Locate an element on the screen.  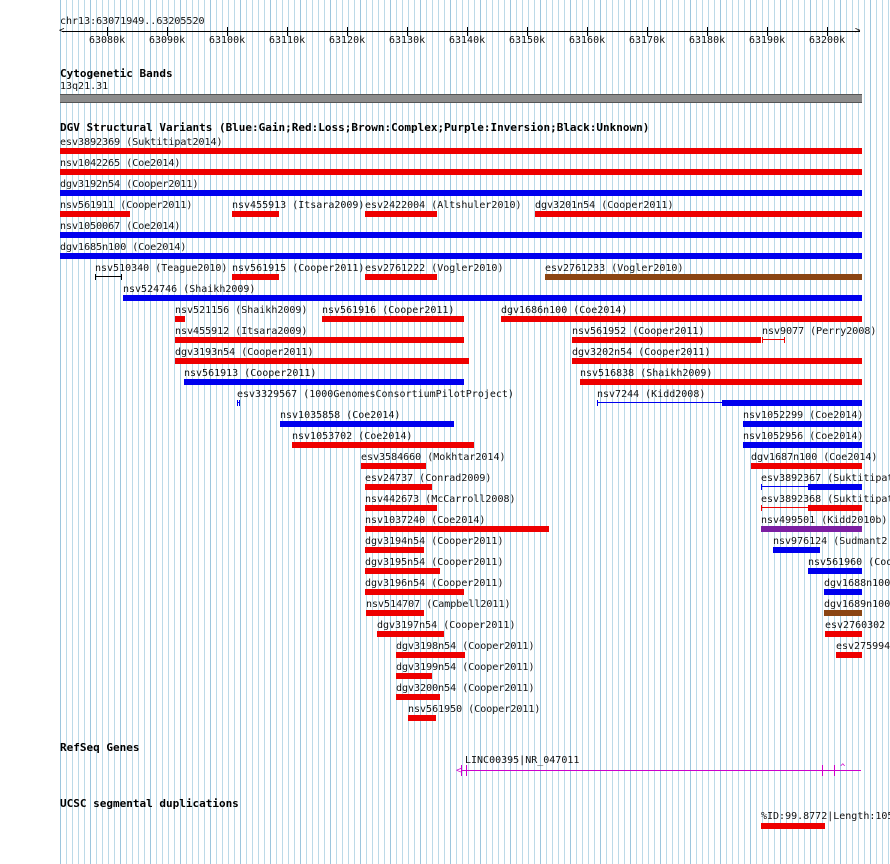
dgv-feature-label: nsv1037240 (Coe2014) is located at coordinates (425, 520).